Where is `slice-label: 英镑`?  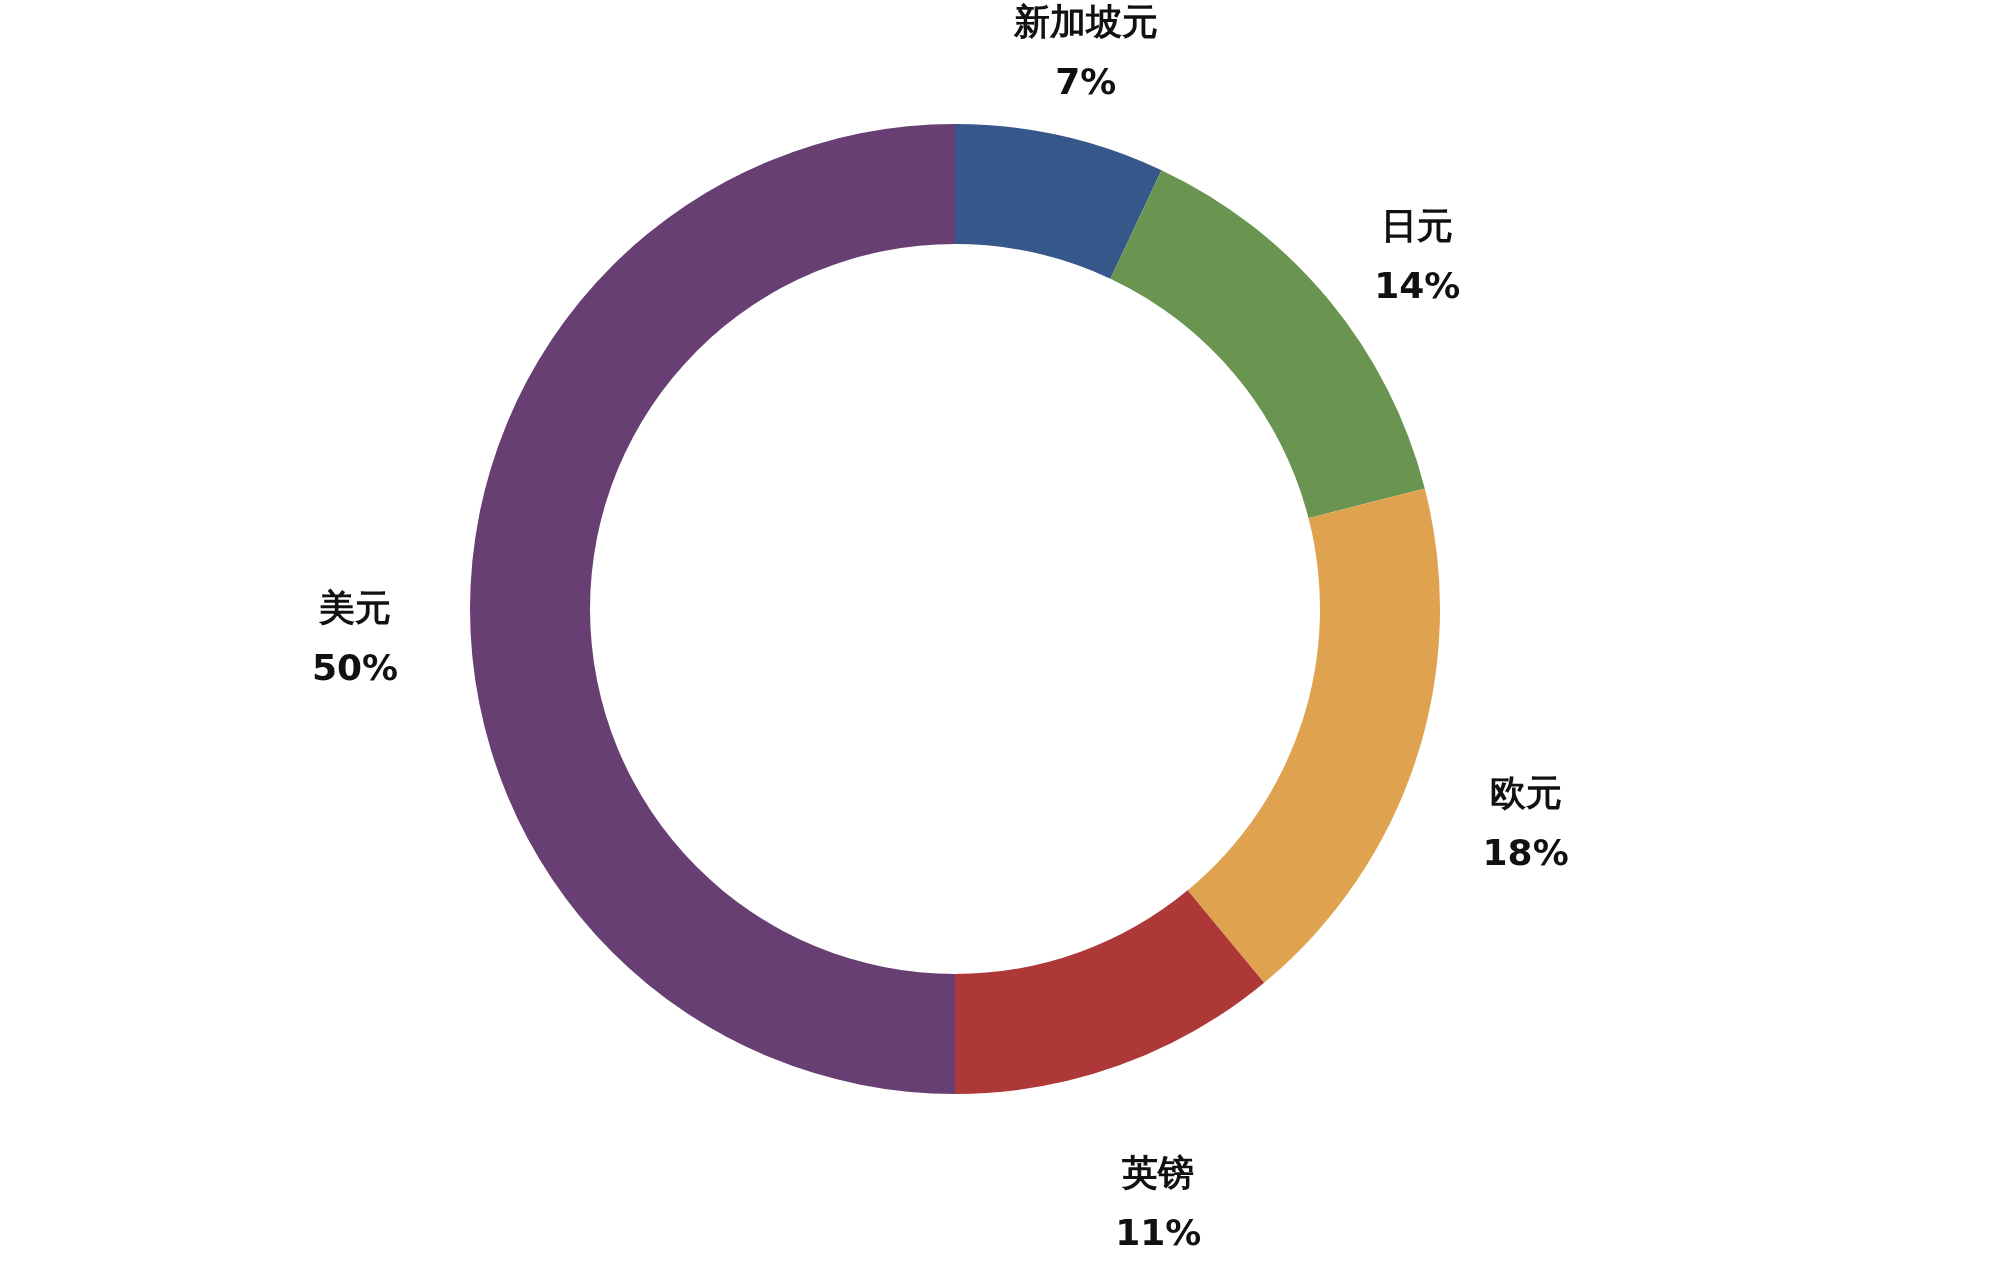 slice-label: 英镑 is located at coordinates (1158, 1172).